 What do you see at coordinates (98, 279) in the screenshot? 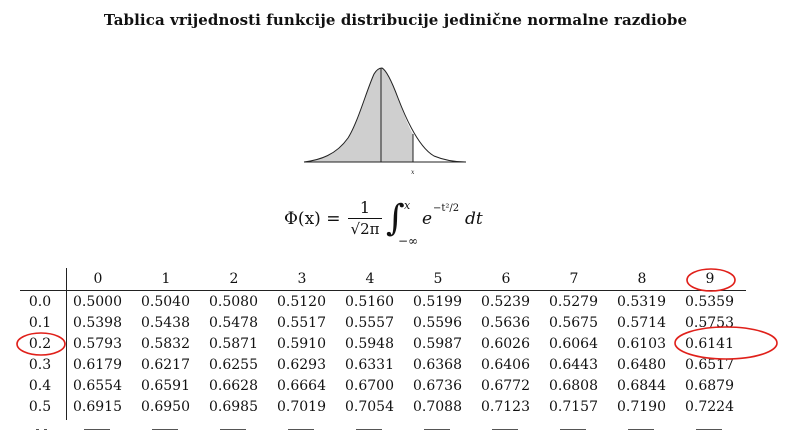
I see `column-header: 0` at bounding box center [98, 279].